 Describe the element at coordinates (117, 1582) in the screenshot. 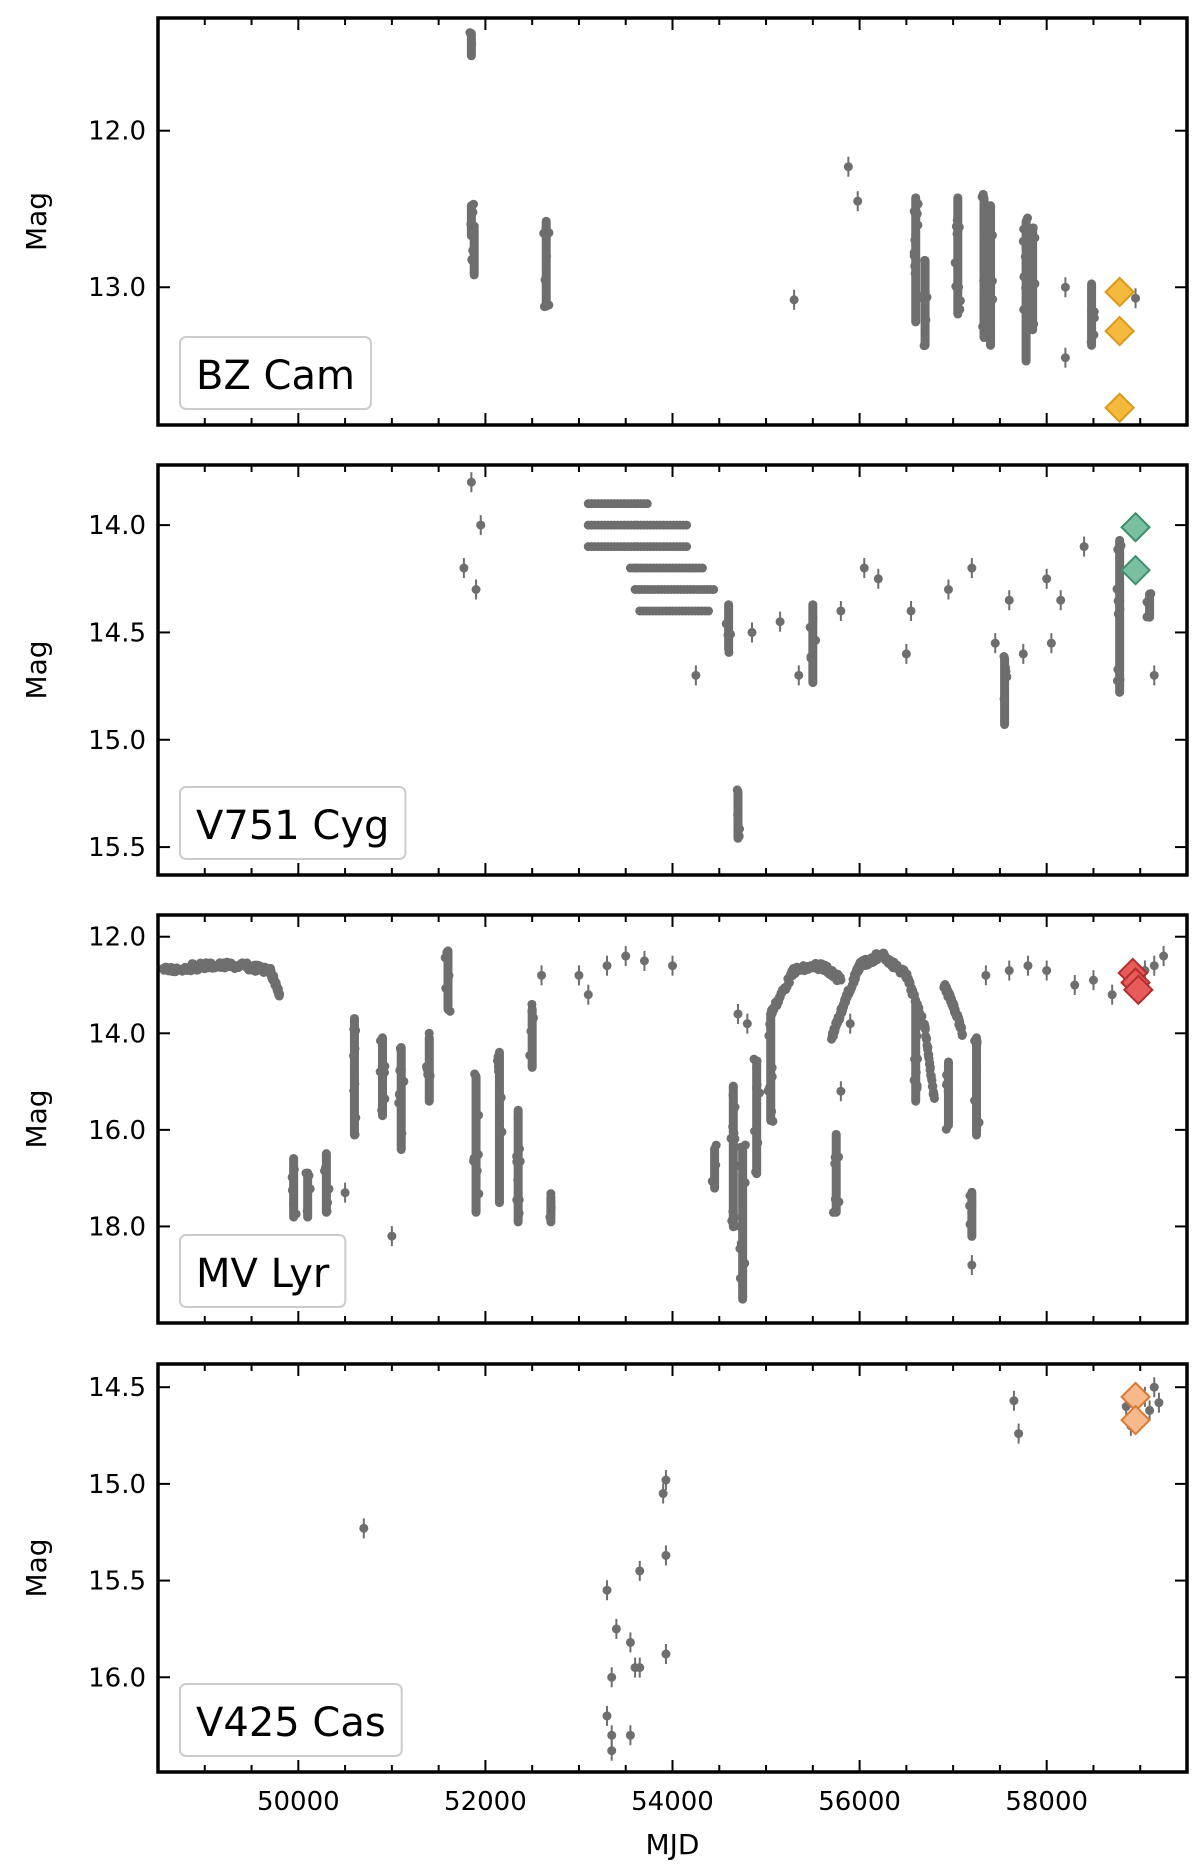

I see `y-tick-label: 15.5` at that location.